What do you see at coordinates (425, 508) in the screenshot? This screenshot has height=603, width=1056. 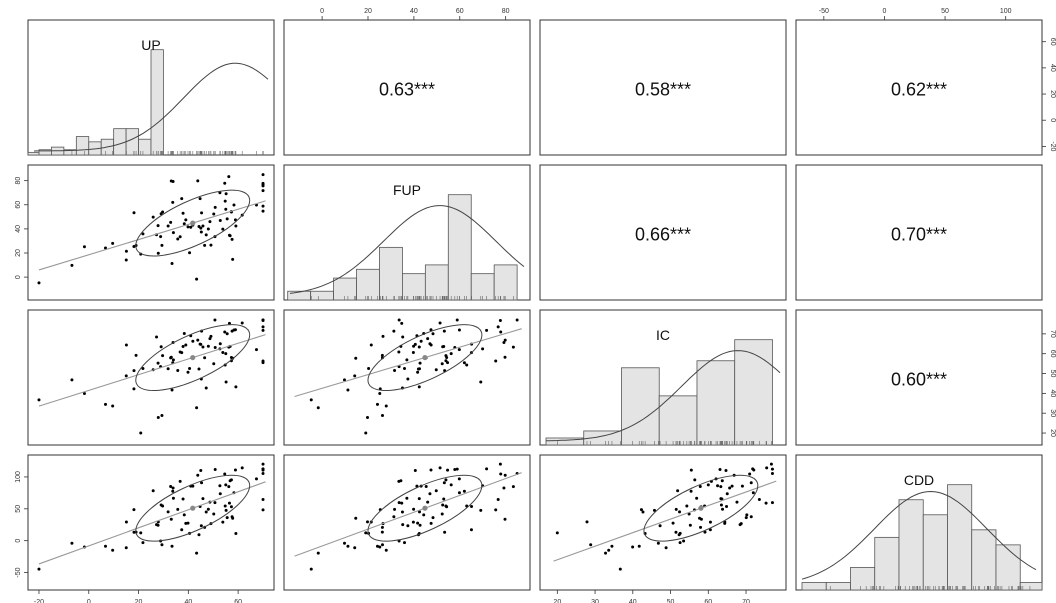 I see `mean-point` at bounding box center [425, 508].